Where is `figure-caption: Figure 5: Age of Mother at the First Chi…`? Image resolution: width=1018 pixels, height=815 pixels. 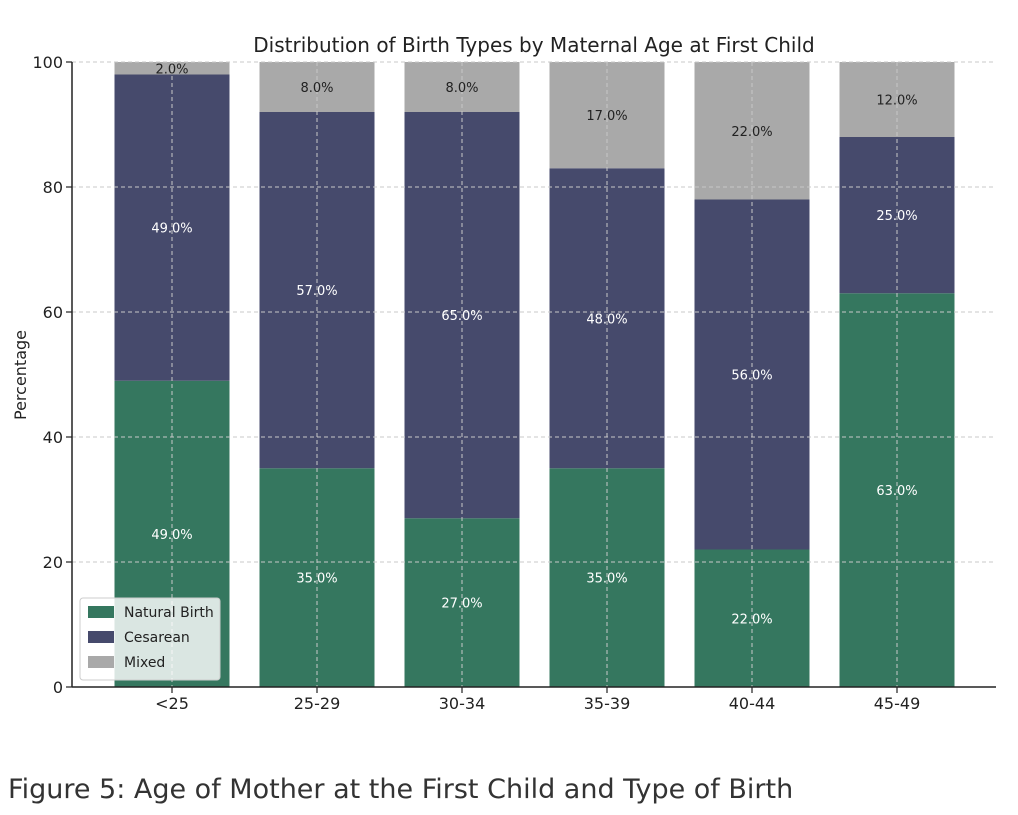
figure-caption: Figure 5: Age of Mother at the First Chi… is located at coordinates (401, 789).